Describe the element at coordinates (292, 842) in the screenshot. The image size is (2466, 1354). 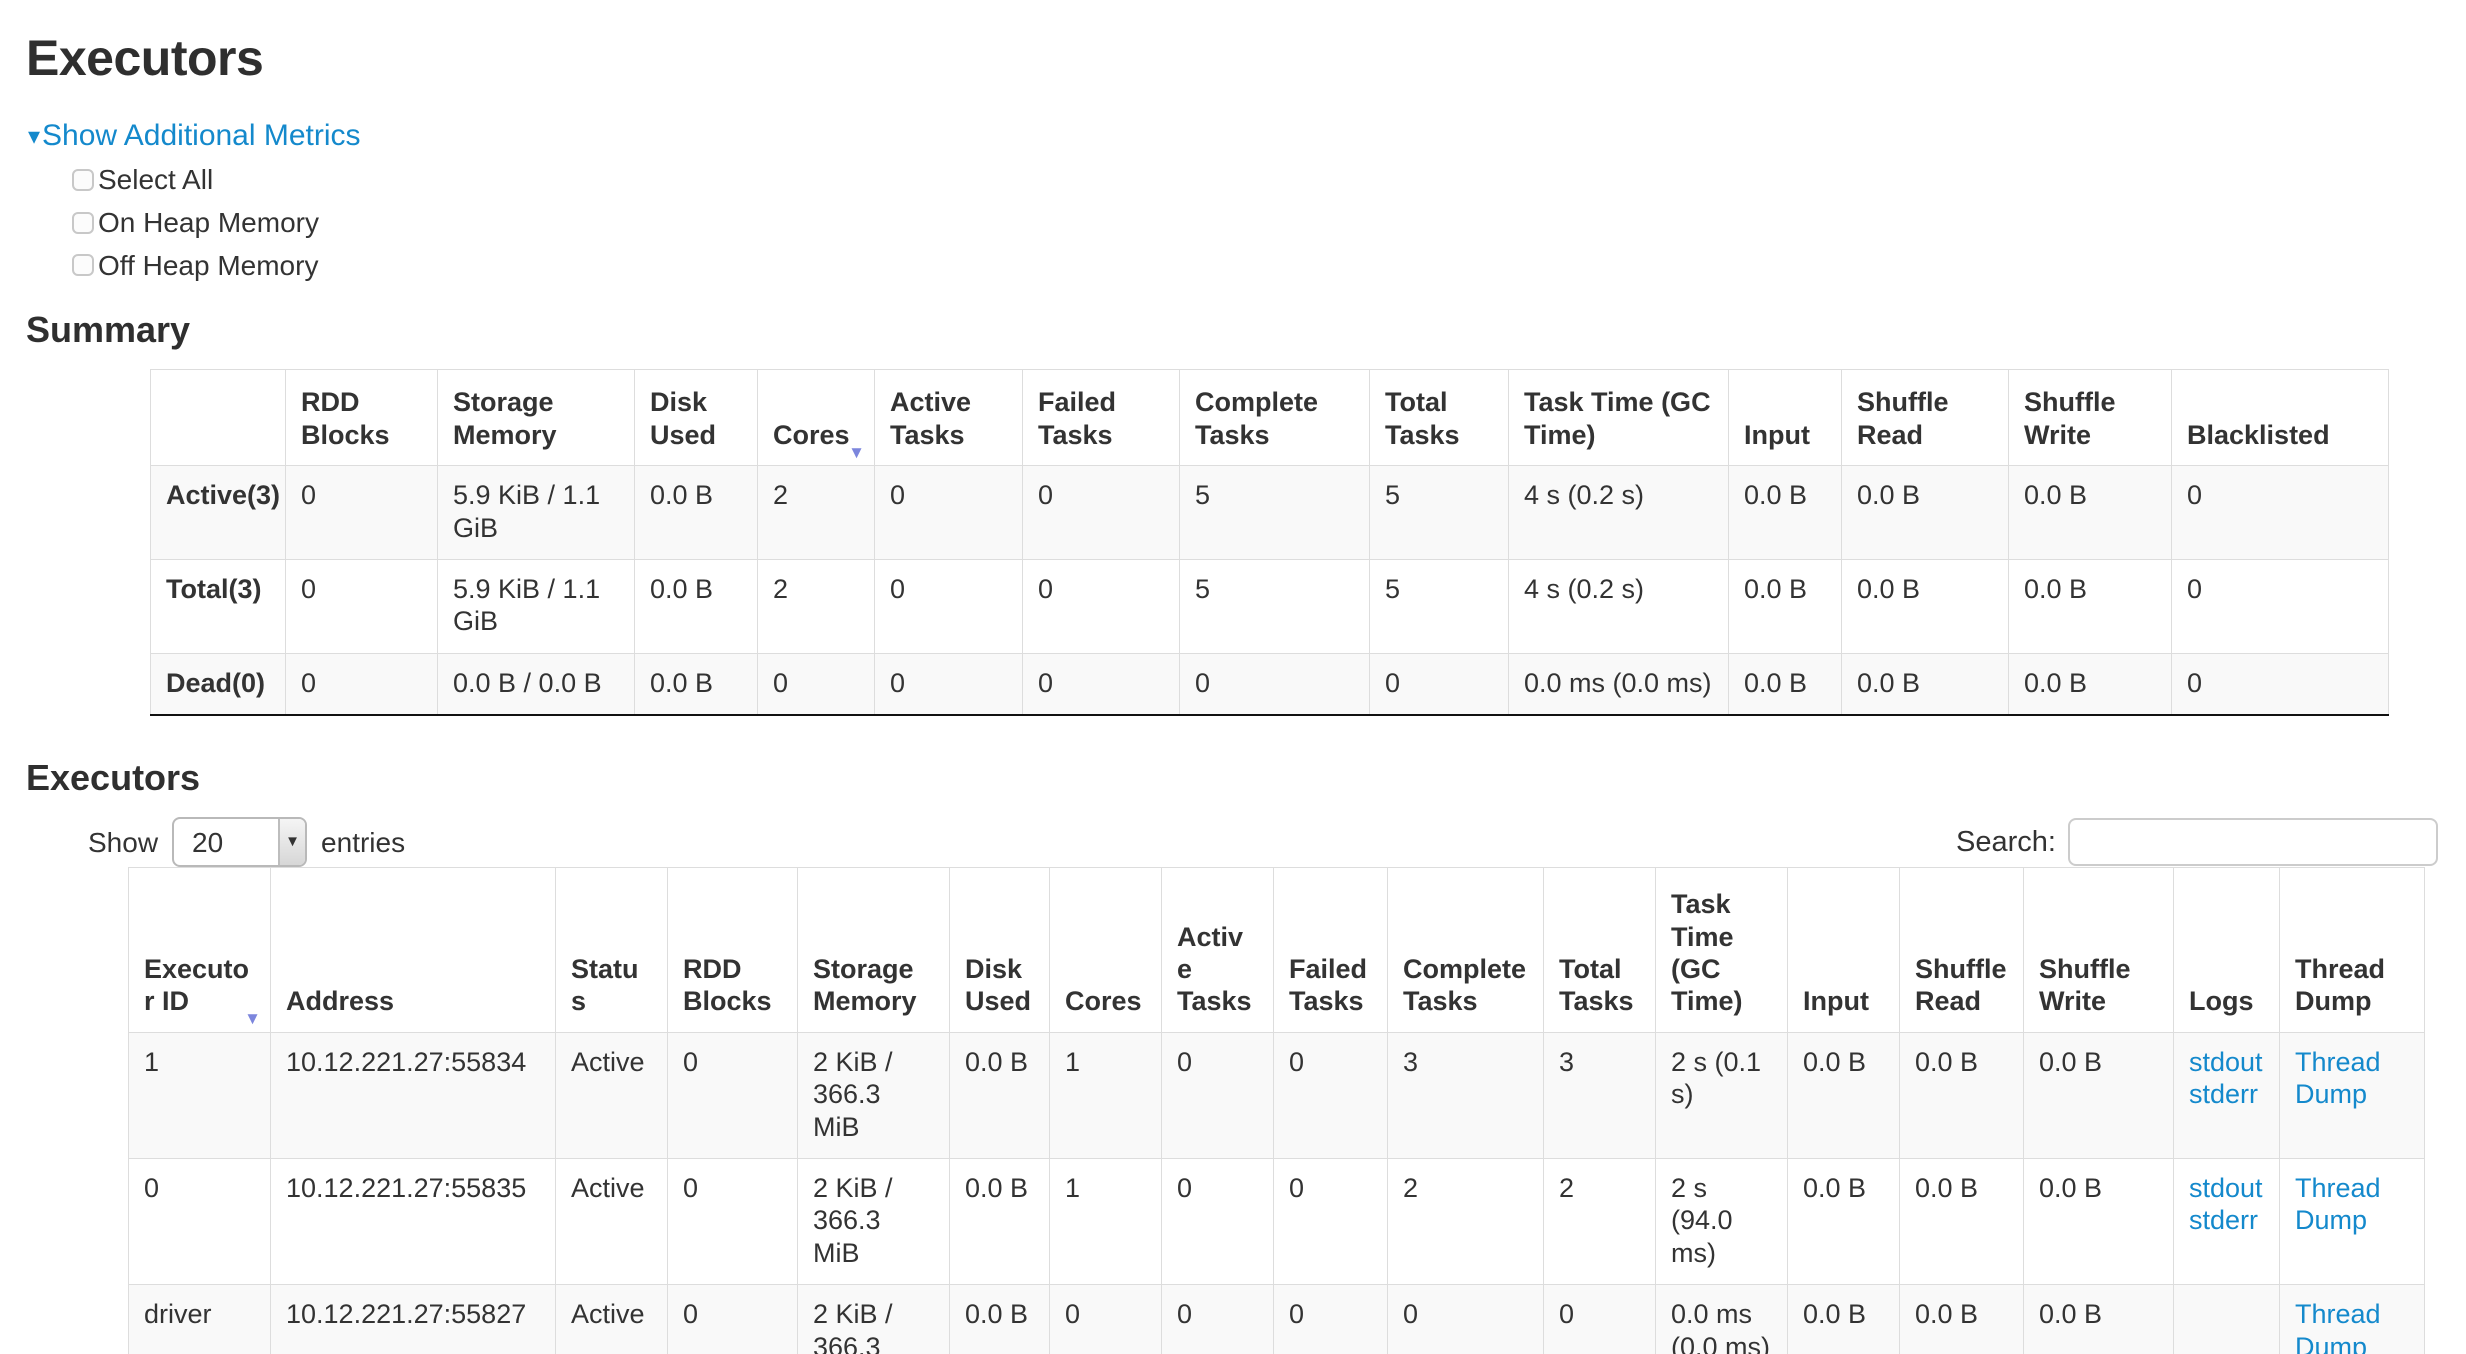
I see `chevron-down-icon: ▼` at that location.